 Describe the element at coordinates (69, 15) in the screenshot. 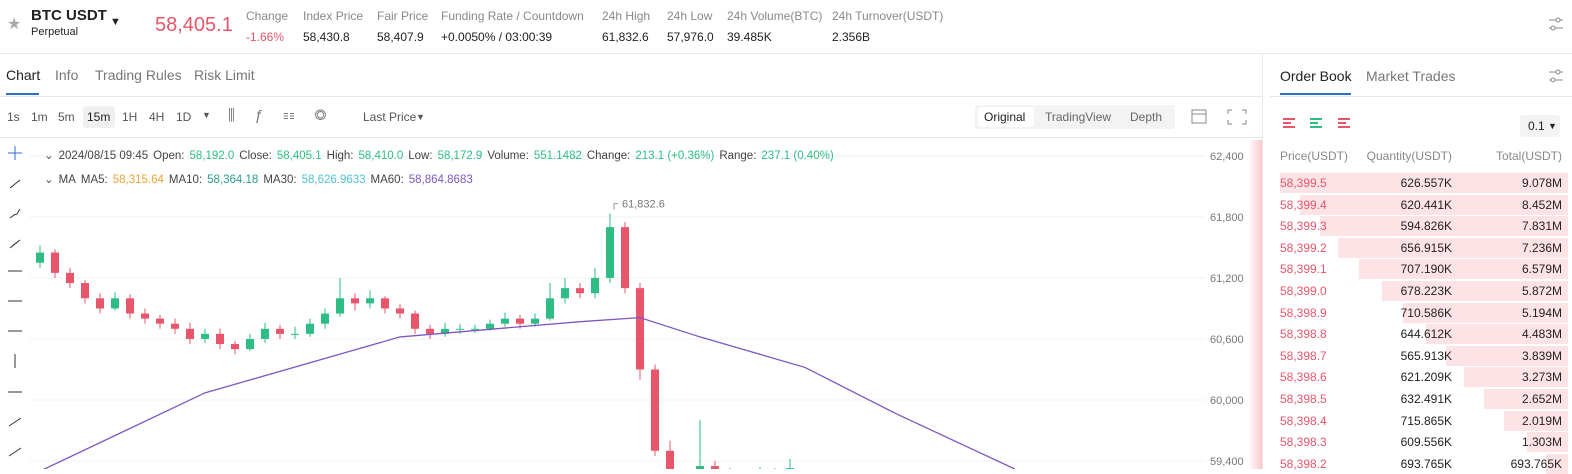

I see `symbol: BTC USDT` at that location.